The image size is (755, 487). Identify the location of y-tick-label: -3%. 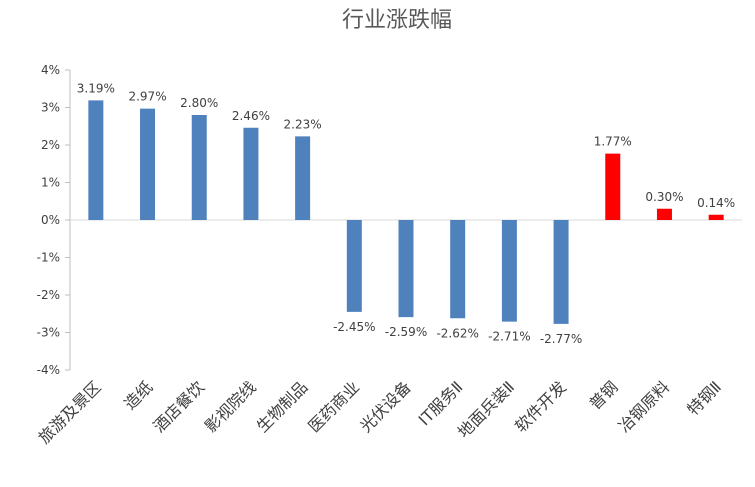
(48, 333).